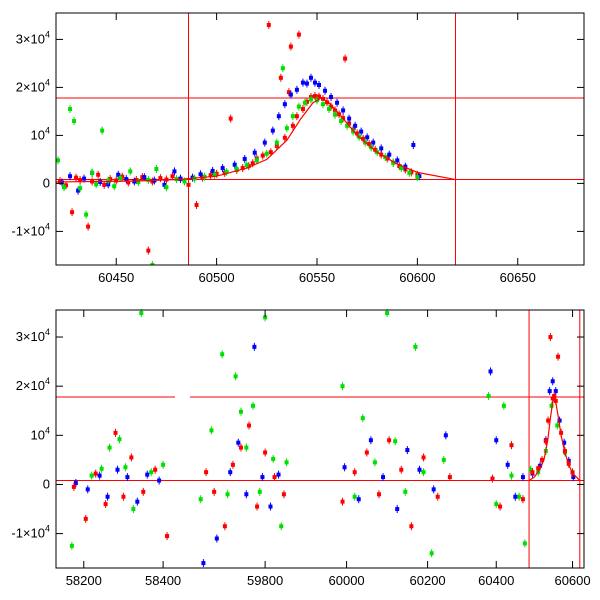 The width and height of the screenshot is (600, 600). What do you see at coordinates (40, 133) in the screenshot?
I see `top-ytick-label: 104` at bounding box center [40, 133].